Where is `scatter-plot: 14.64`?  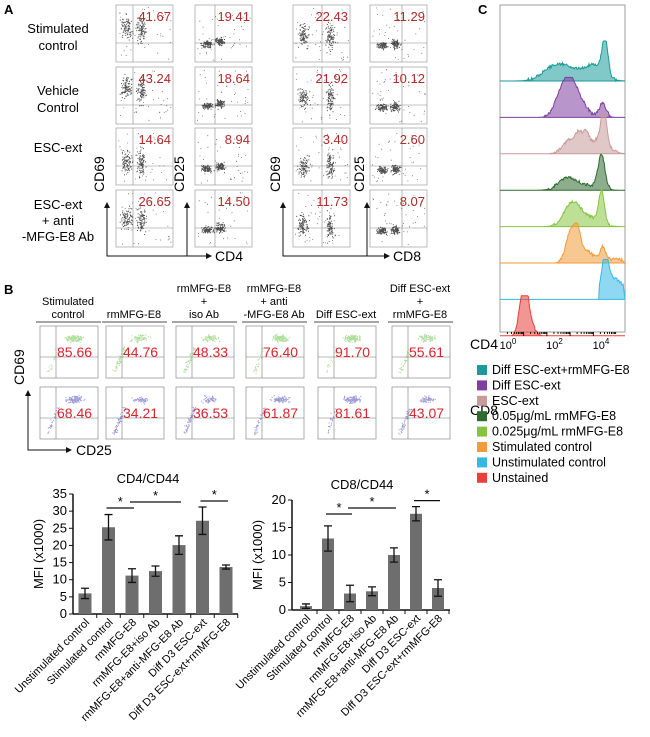
scatter-plot: 14.64 is located at coordinates (144, 156).